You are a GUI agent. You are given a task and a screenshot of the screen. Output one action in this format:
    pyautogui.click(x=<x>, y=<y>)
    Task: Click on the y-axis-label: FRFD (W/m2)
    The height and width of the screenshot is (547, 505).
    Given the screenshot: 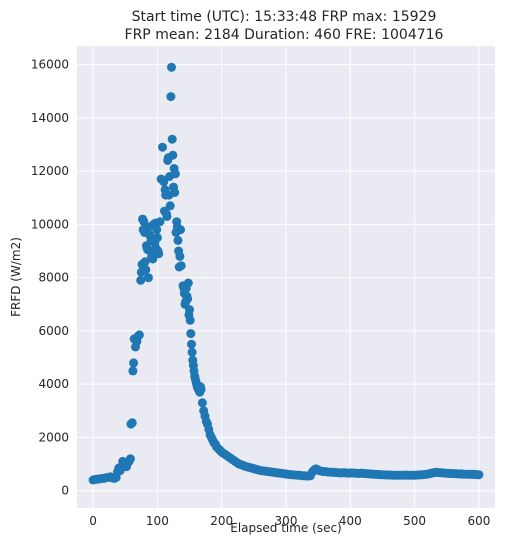 What is the action you would take?
    pyautogui.click(x=16, y=277)
    